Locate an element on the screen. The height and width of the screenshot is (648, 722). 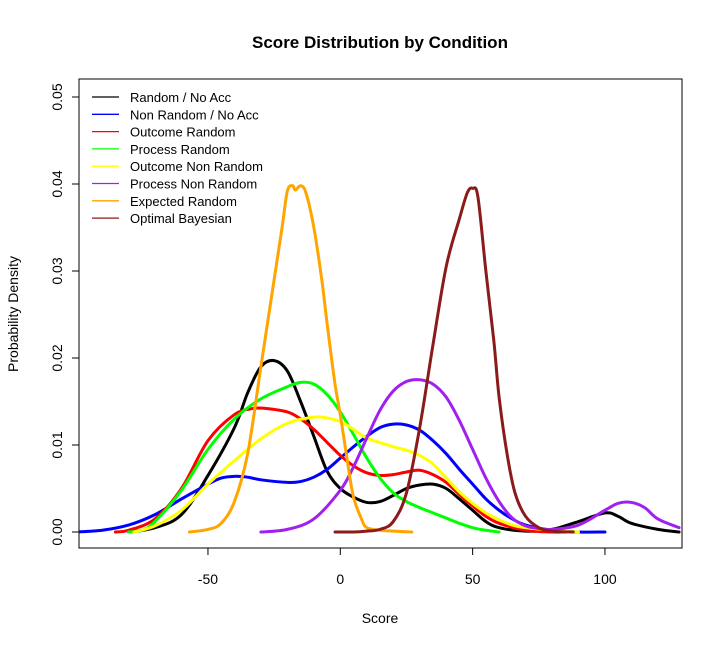
x-tick-label: 100 is located at coordinates (605, 579).